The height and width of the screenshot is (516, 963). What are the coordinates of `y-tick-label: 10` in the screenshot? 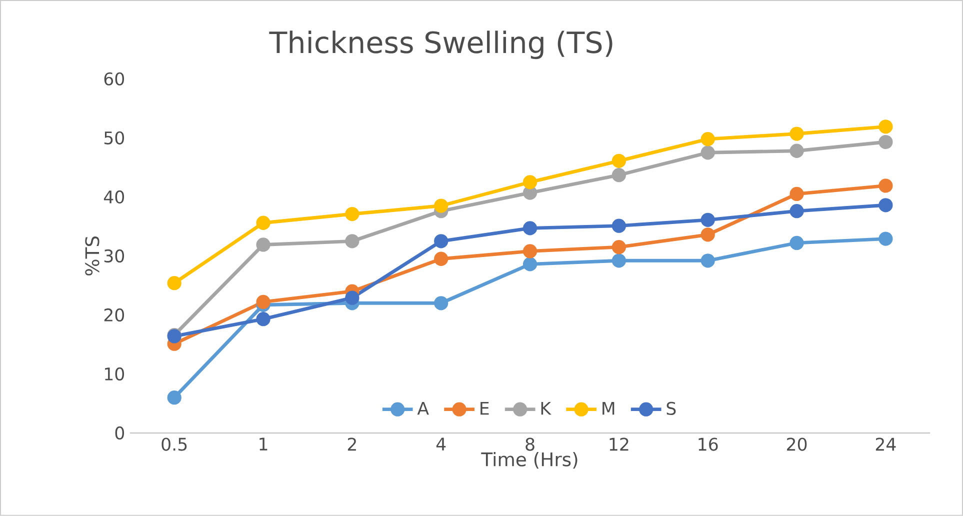 It's located at (114, 374).